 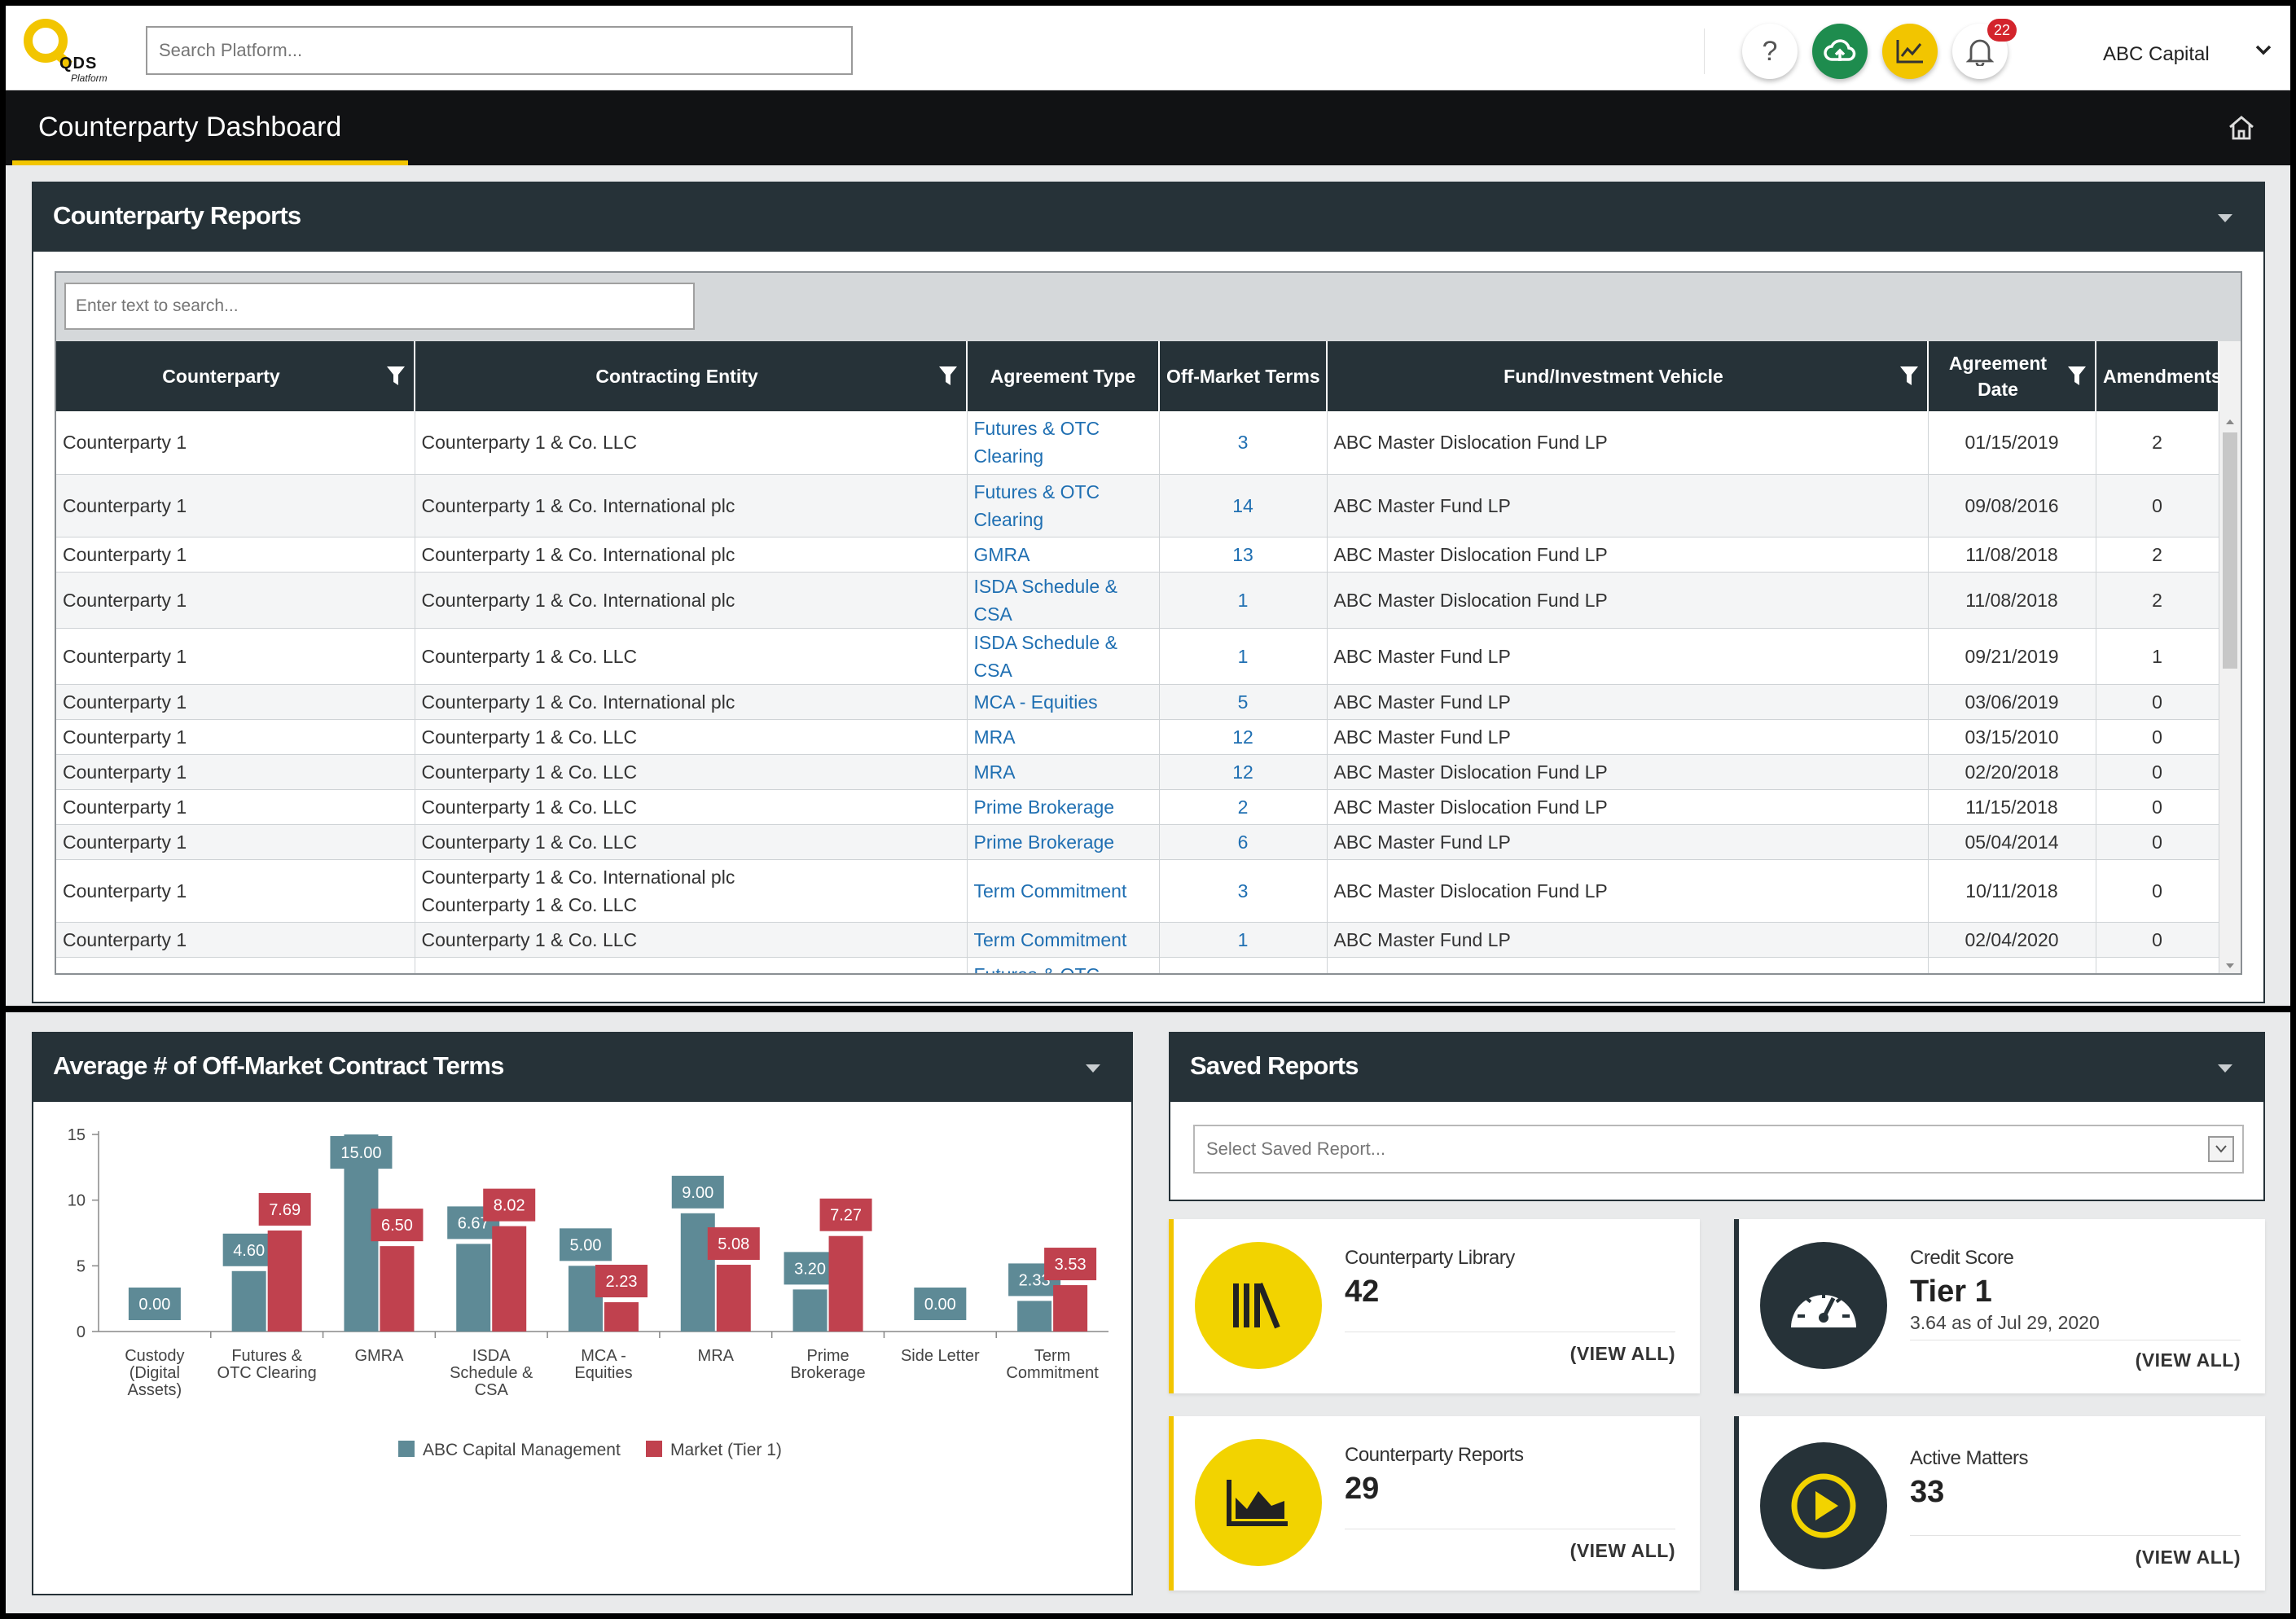 I want to click on grid-scrollbar, so click(x=2230, y=657).